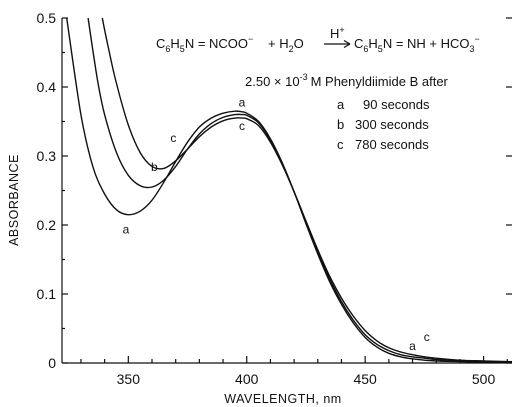  Describe the element at coordinates (278, 43) in the screenshot. I see `water-plus-h: + H` at that location.